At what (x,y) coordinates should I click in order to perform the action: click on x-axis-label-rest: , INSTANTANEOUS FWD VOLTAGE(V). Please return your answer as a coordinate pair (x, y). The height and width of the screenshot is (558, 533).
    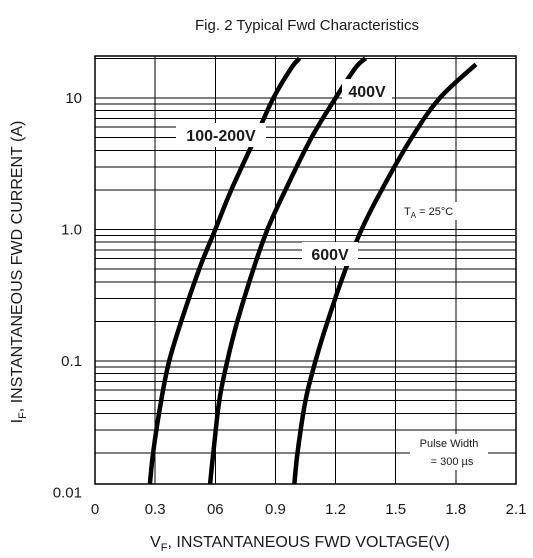
    Looking at the image, I should click on (309, 542).